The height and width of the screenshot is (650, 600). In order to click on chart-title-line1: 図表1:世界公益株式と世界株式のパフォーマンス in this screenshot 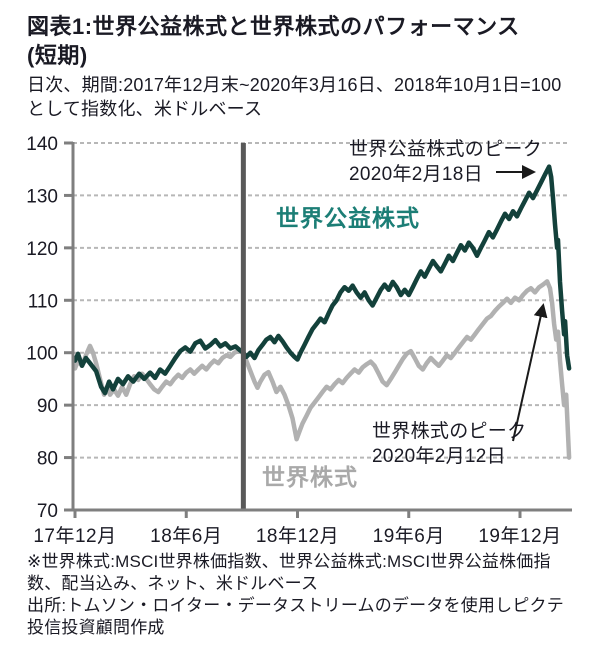, I will do `click(273, 26)`.